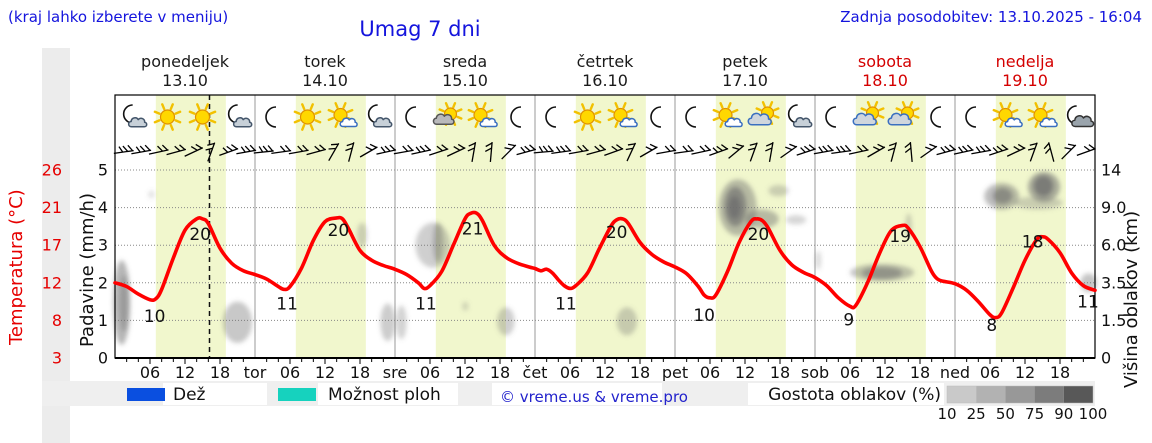 The height and width of the screenshot is (443, 1152). What do you see at coordinates (605, 80) in the screenshot?
I see `day-header-date: 16.10` at bounding box center [605, 80].